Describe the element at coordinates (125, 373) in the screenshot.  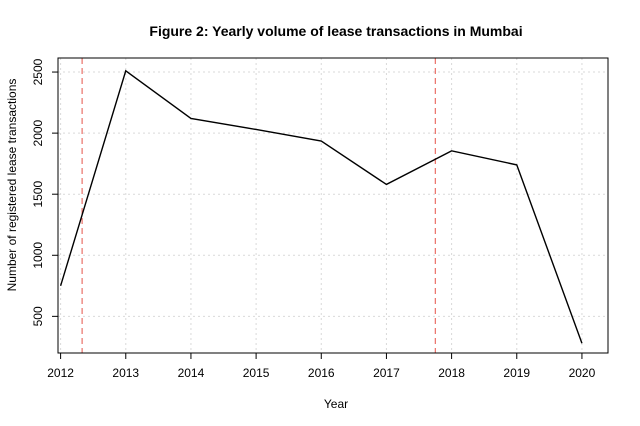
I see `x-tick-label: 2013` at that location.